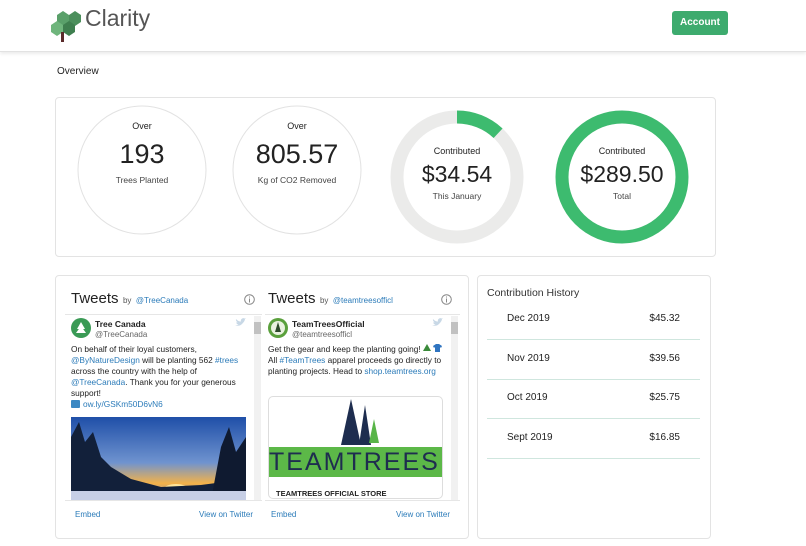  I want to click on link-card: TEAMTREES TEAMTREES OFFICIAL STORE, so click(355, 447).